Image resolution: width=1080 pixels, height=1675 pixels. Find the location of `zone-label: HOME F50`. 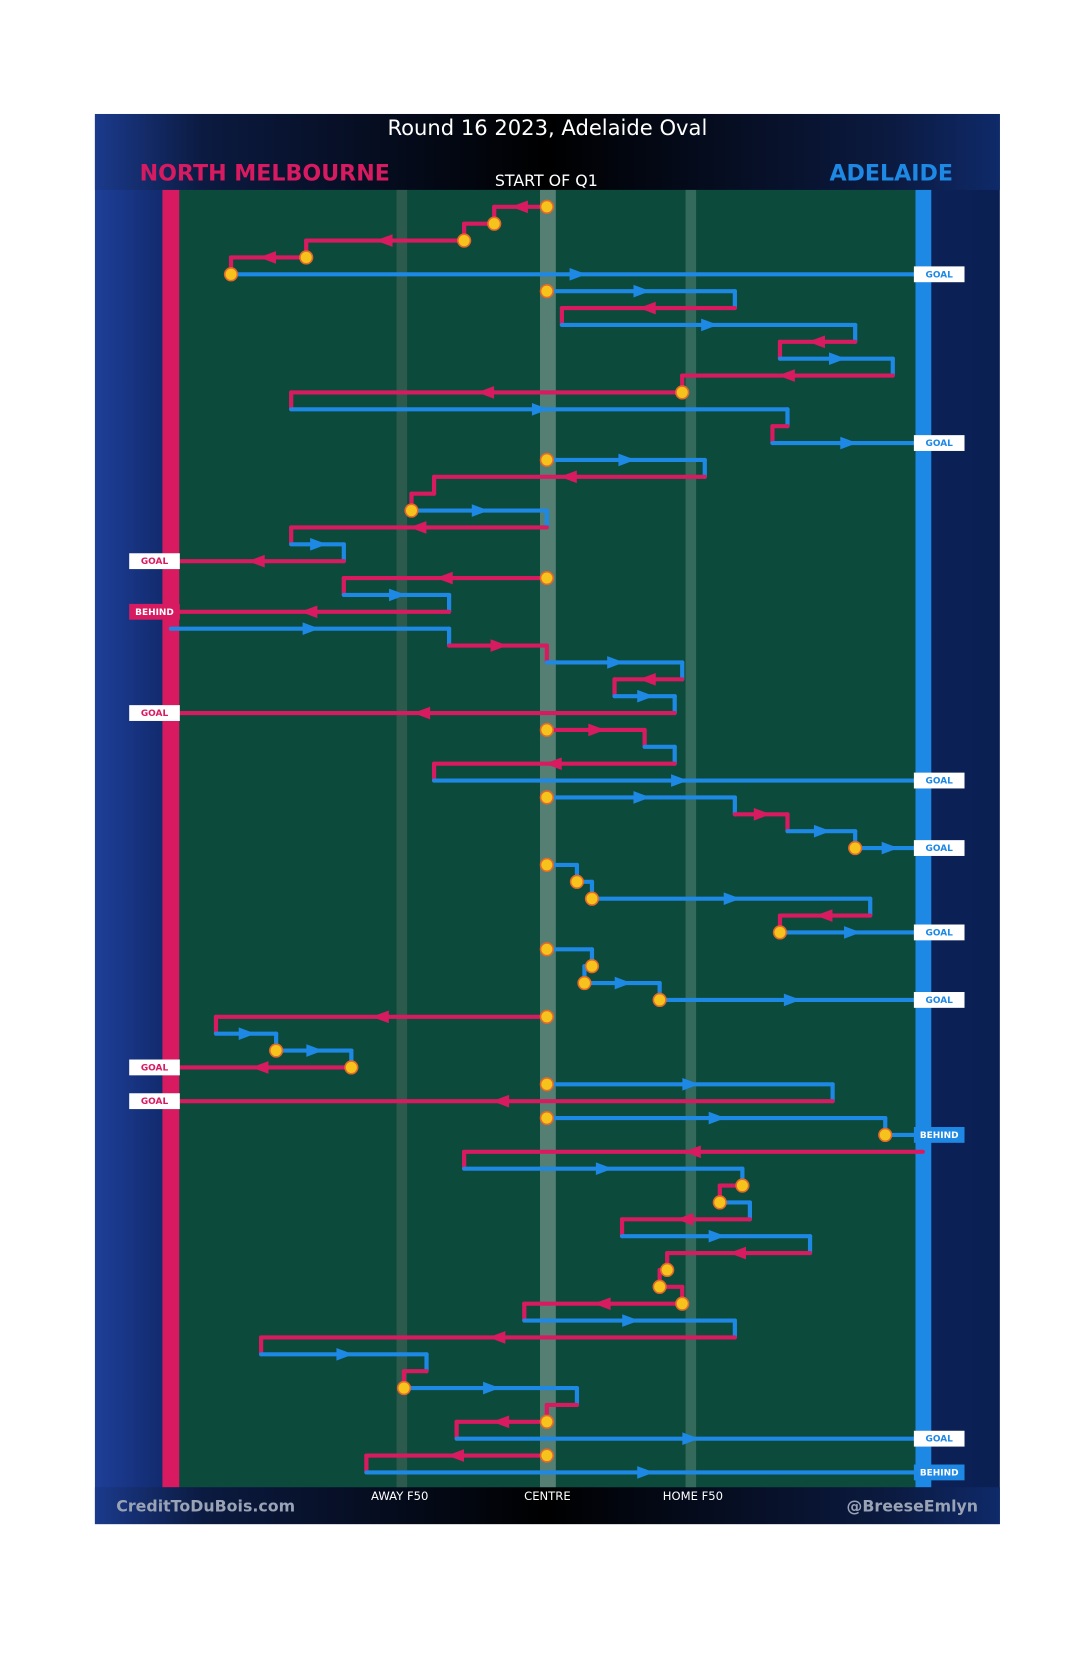

zone-label: HOME F50 is located at coordinates (693, 1496).